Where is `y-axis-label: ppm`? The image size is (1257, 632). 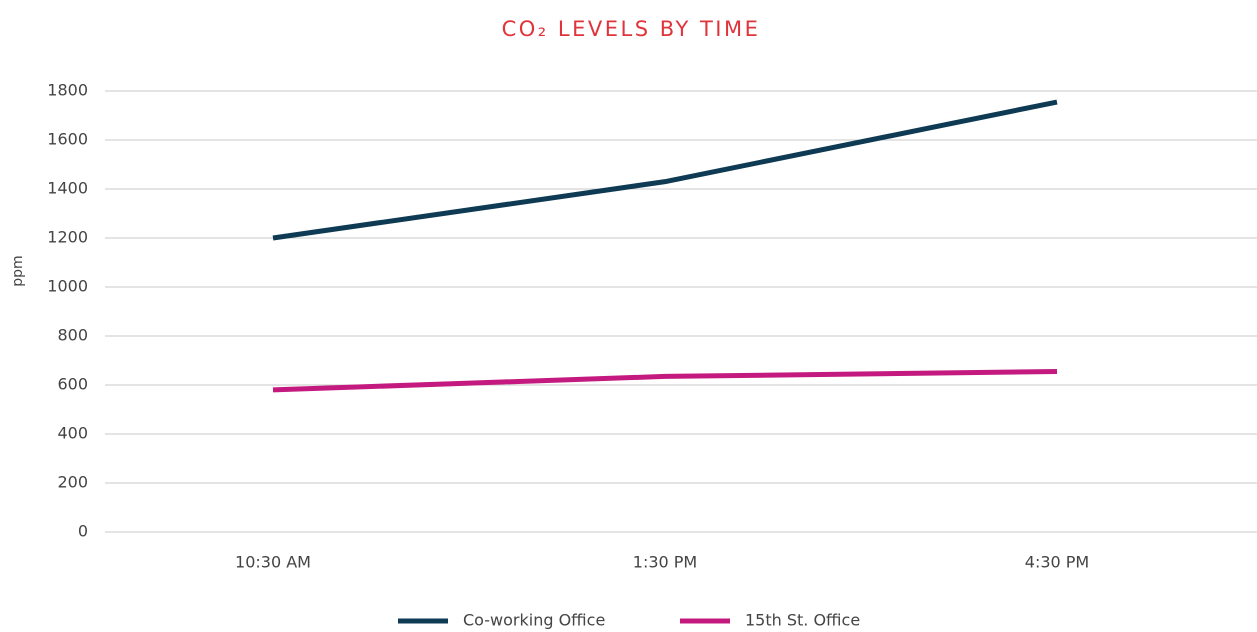
y-axis-label: ppm is located at coordinates (18, 270).